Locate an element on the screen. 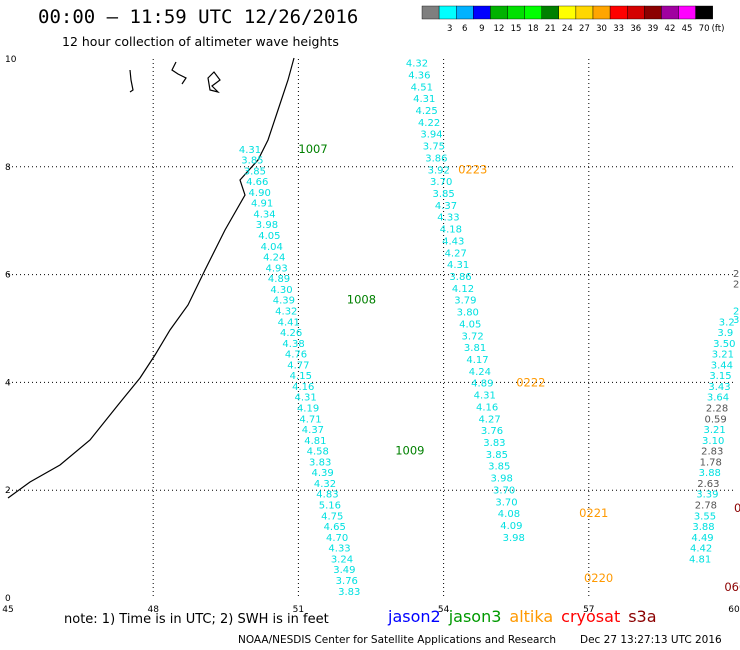  wave-height-value: 4.32 is located at coordinates (325, 484).